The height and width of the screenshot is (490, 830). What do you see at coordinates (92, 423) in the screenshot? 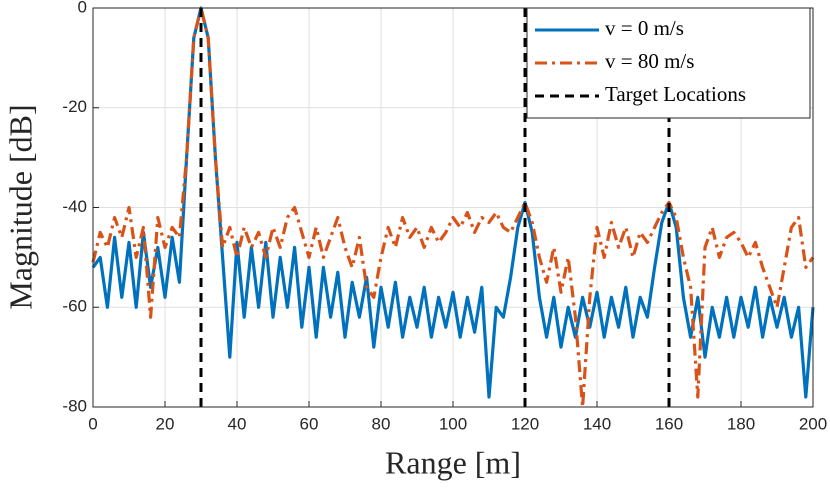
I see `x-tick-label: 0` at bounding box center [92, 423].